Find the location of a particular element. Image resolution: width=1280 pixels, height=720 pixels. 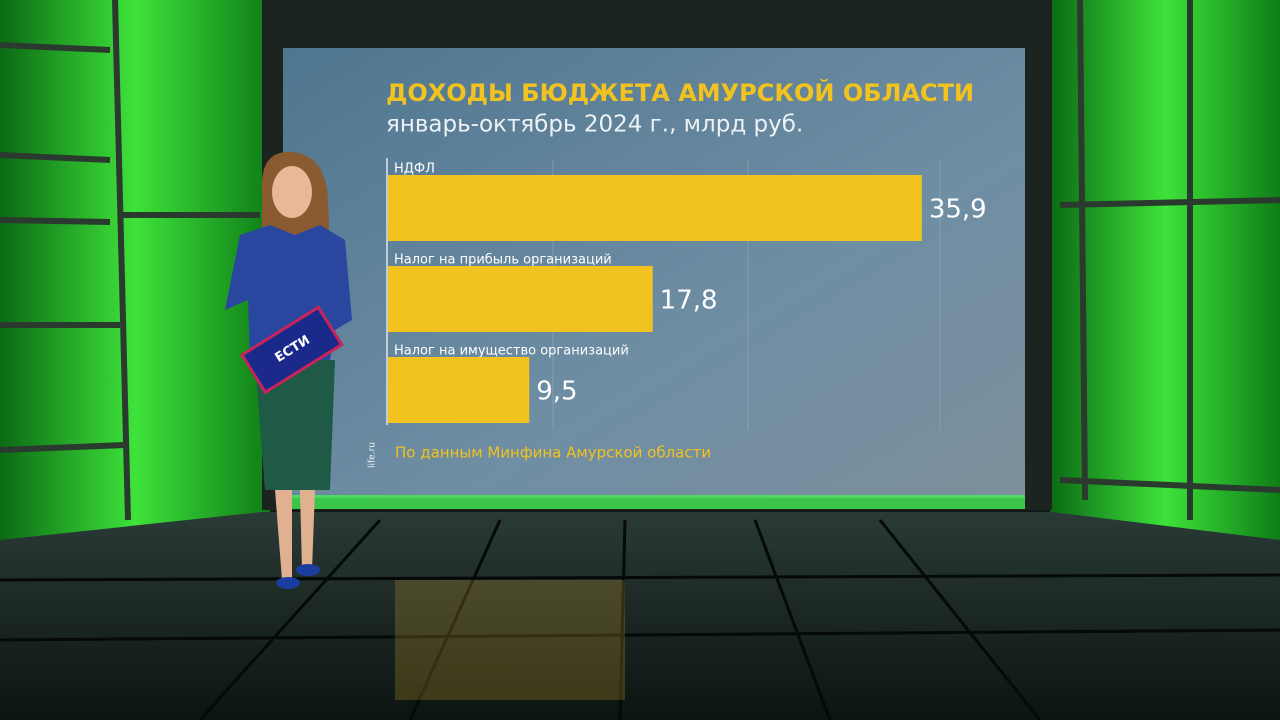

value-label: 17,8 is located at coordinates (689, 301).